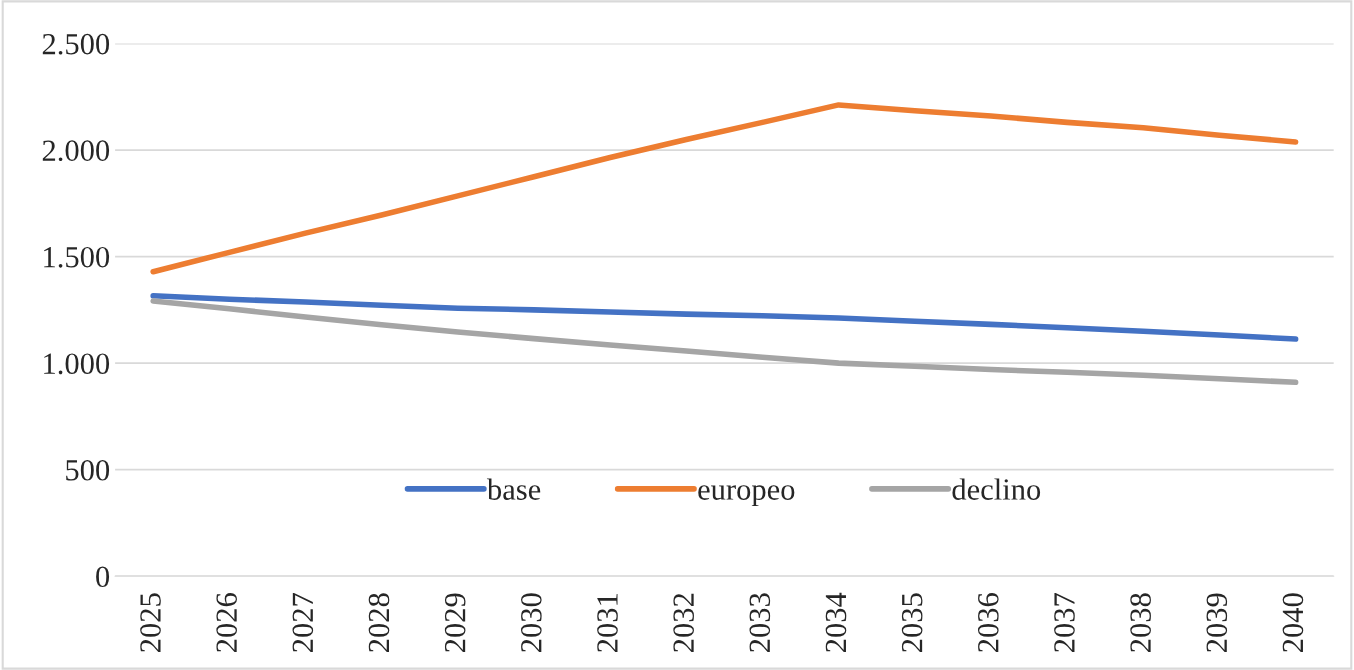 The height and width of the screenshot is (670, 1354). I want to click on y-tick-label: 2.500, so click(76, 44).